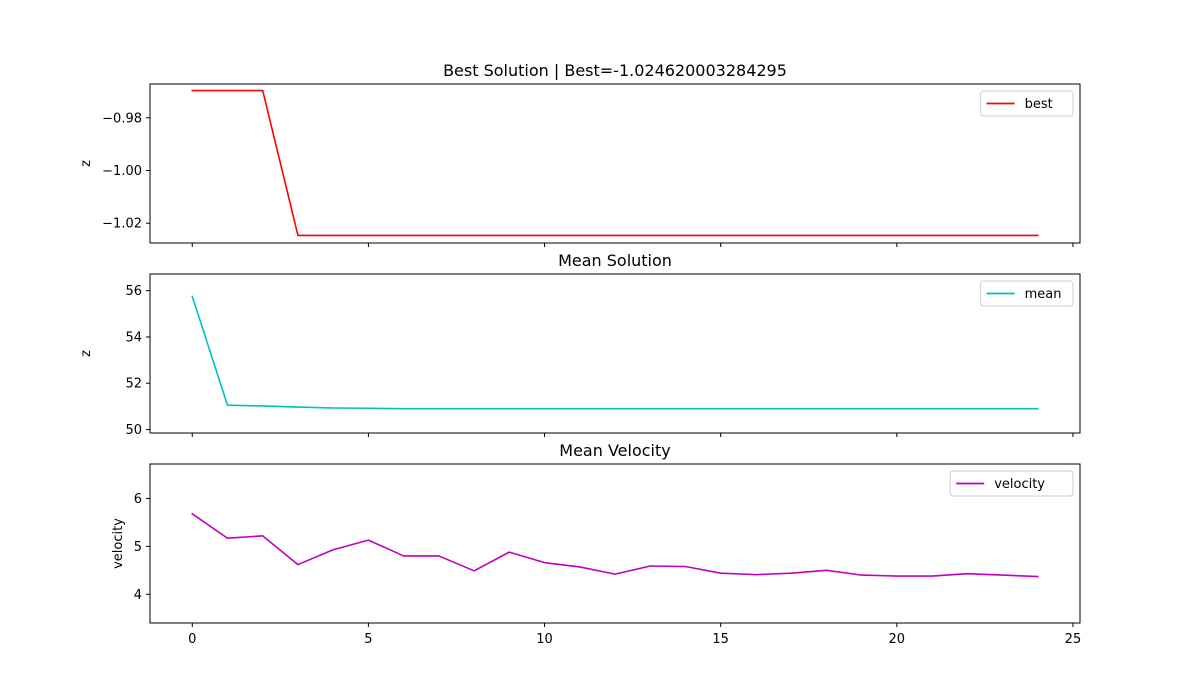 The height and width of the screenshot is (700, 1200). What do you see at coordinates (122, 224) in the screenshot?
I see `y-tick-label: −1.02` at bounding box center [122, 224].